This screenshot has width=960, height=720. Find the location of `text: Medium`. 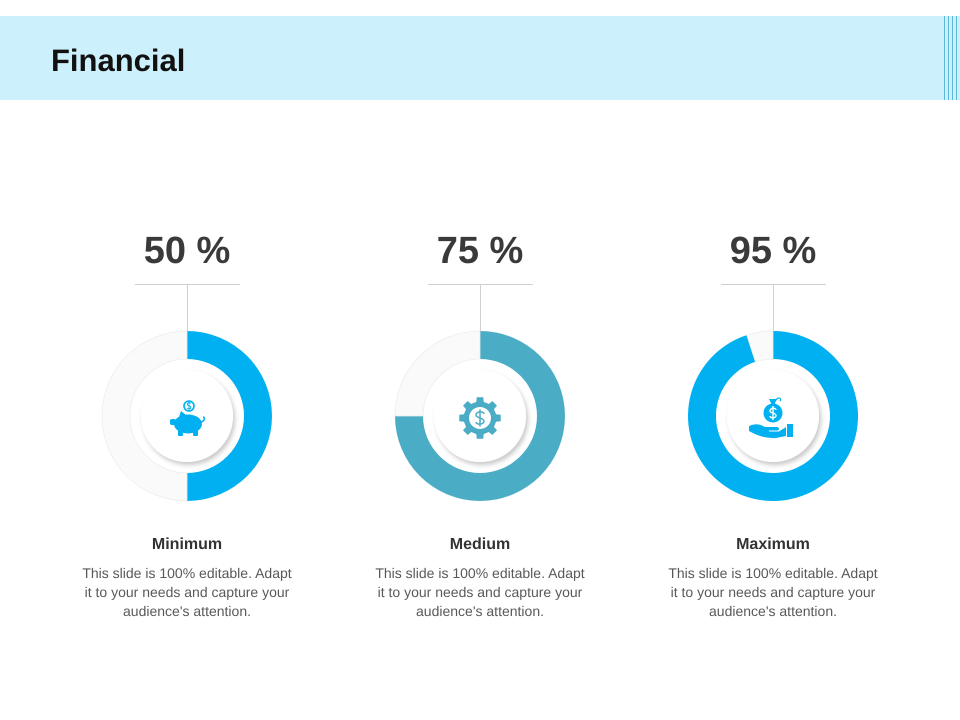

text: Medium is located at coordinates (480, 544).